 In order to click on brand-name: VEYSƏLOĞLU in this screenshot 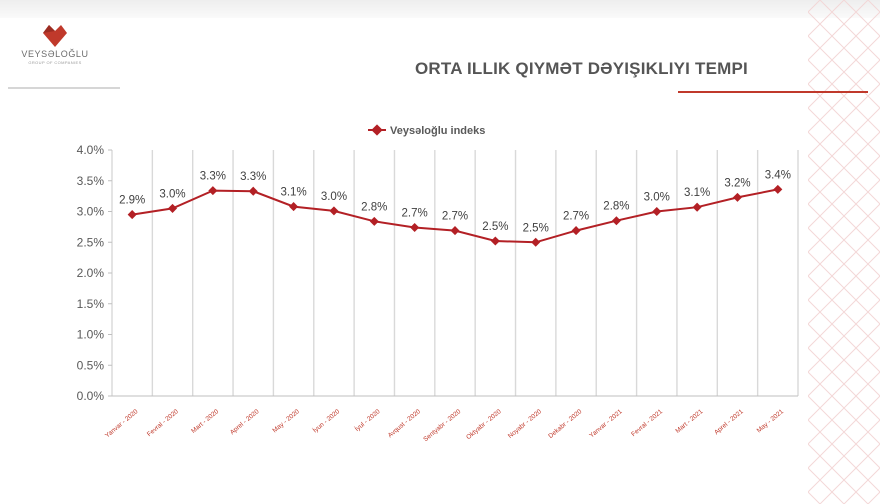, I will do `click(55, 54)`.